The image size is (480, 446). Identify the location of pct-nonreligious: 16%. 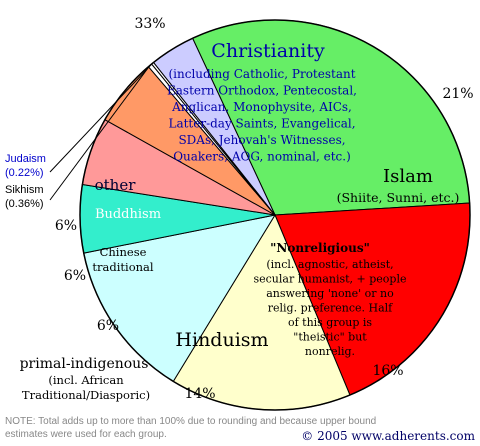
(387, 371).